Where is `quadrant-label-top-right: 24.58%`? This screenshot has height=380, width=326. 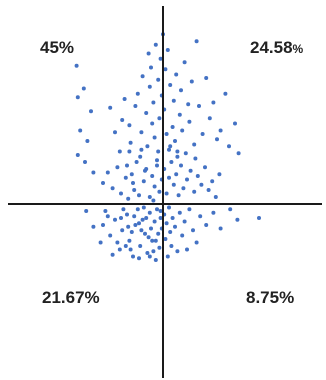
quadrant-label-top-right: 24.58% is located at coordinates (277, 47).